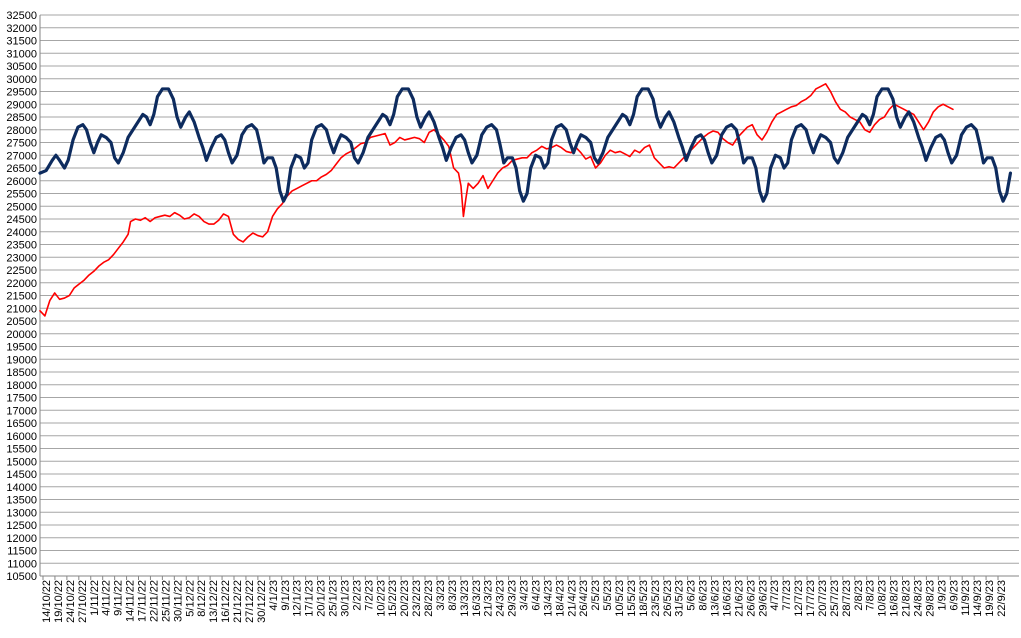 The height and width of the screenshot is (638, 1021). What do you see at coordinates (692, 595) in the screenshot?
I see `x-tick-label: 5/6/23` at bounding box center [692, 595].